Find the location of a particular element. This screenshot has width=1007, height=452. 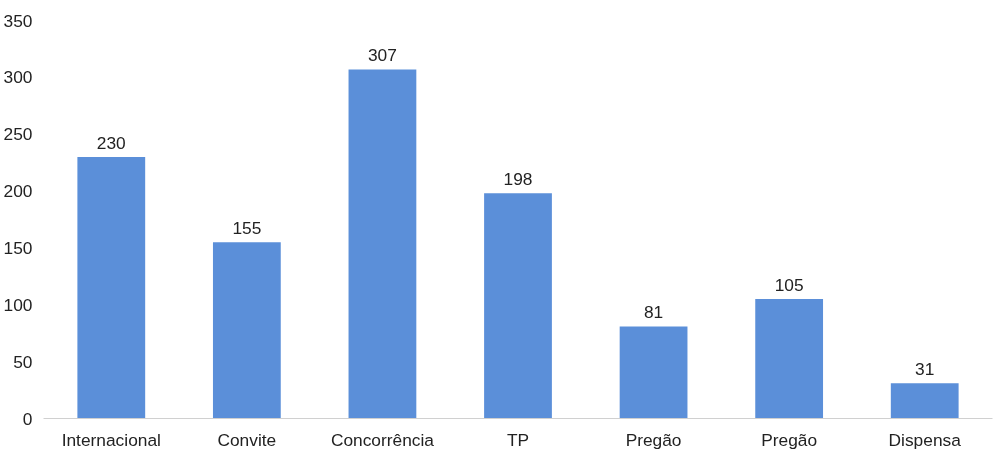

x-tick-label: Concorrência is located at coordinates (382, 439).